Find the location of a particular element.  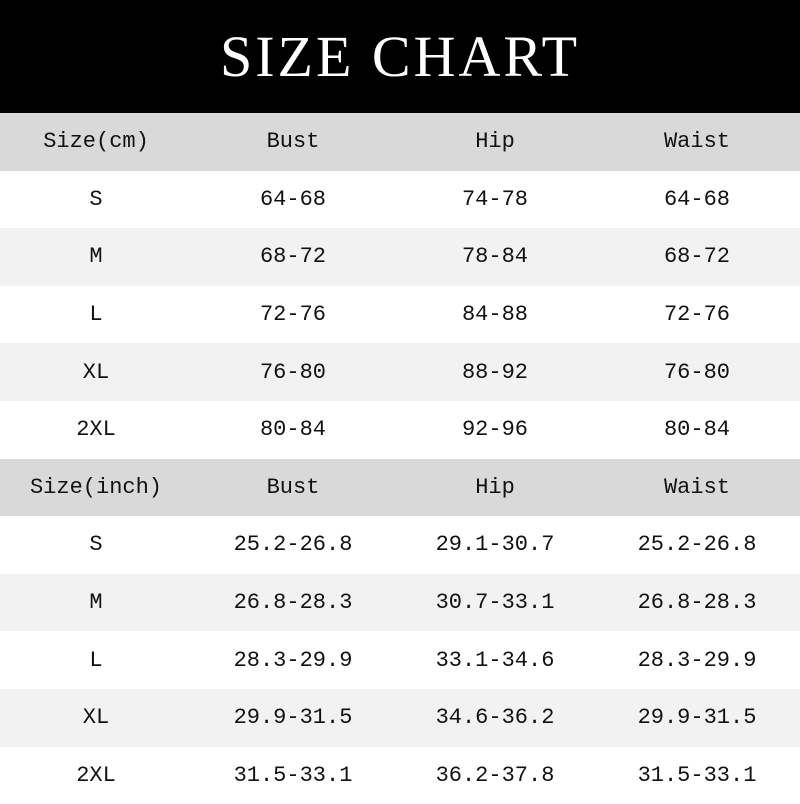

table-row: 2XL 31.5-33.1 36.2-37.8 31.5-33.1 is located at coordinates (400, 775).